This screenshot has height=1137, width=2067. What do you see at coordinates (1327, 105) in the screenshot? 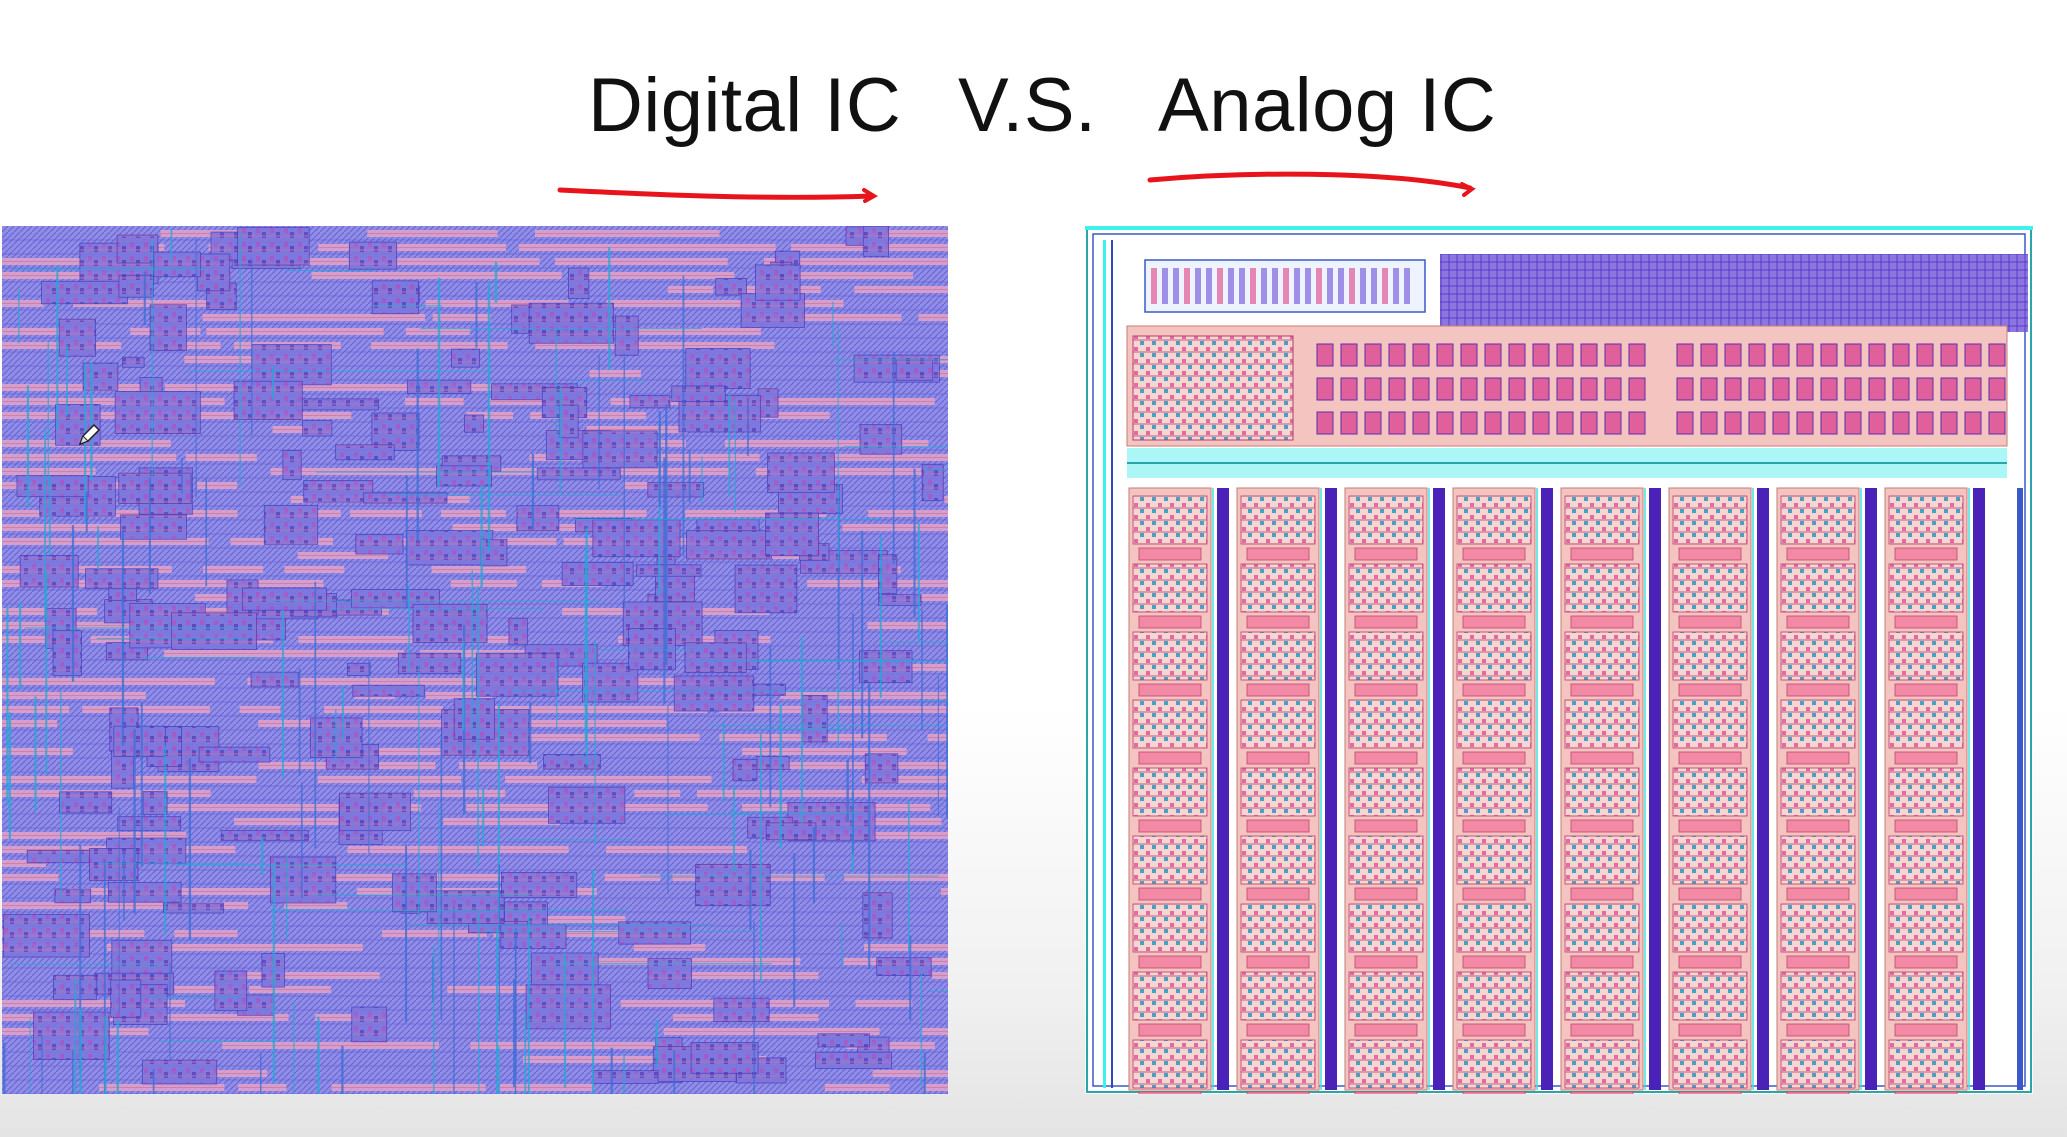
I see `title-analog-ic: Analog IC` at bounding box center [1327, 105].